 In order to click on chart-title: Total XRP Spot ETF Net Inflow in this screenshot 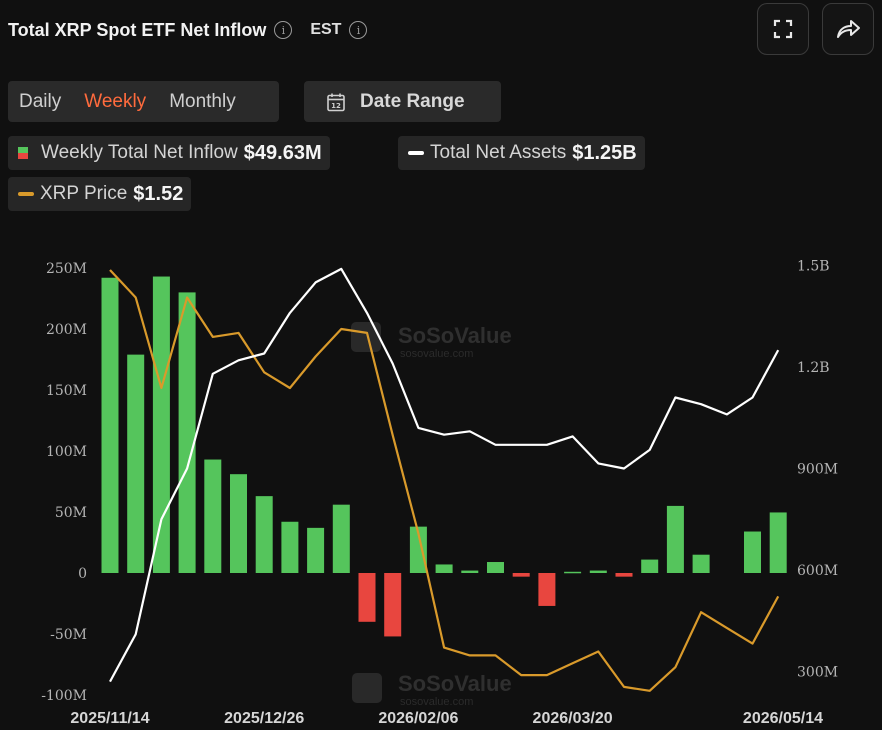, I will do `click(137, 29)`.